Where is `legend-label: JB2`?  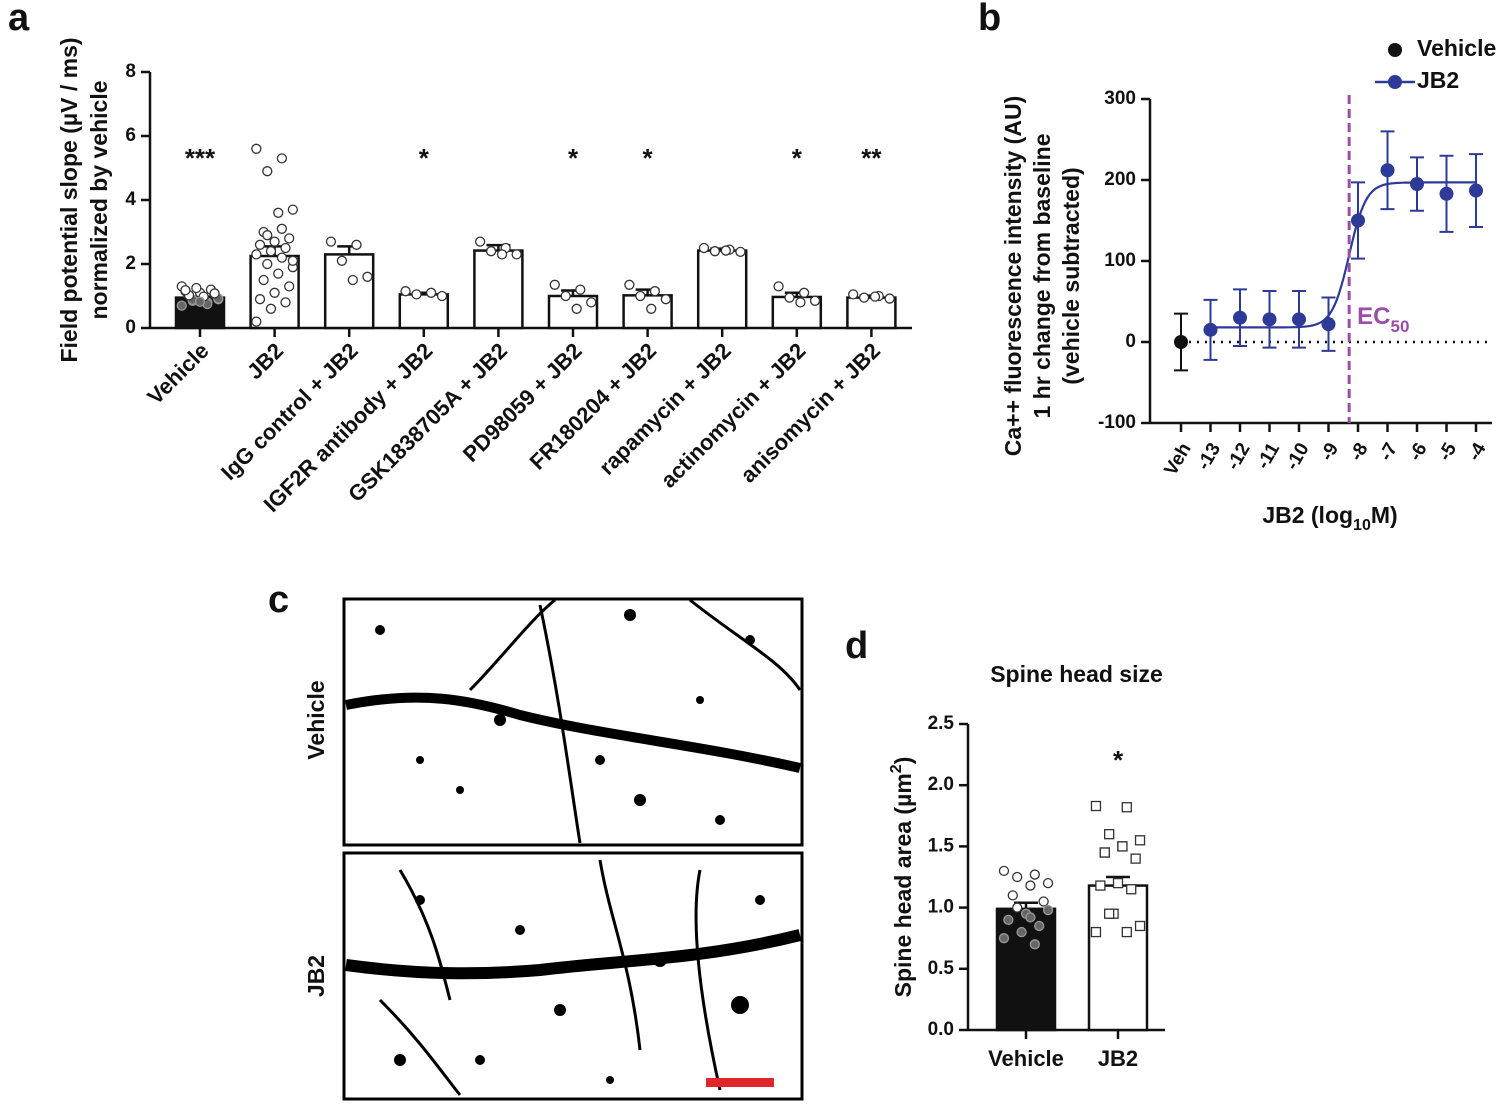
legend-label: JB2 is located at coordinates (1438, 80).